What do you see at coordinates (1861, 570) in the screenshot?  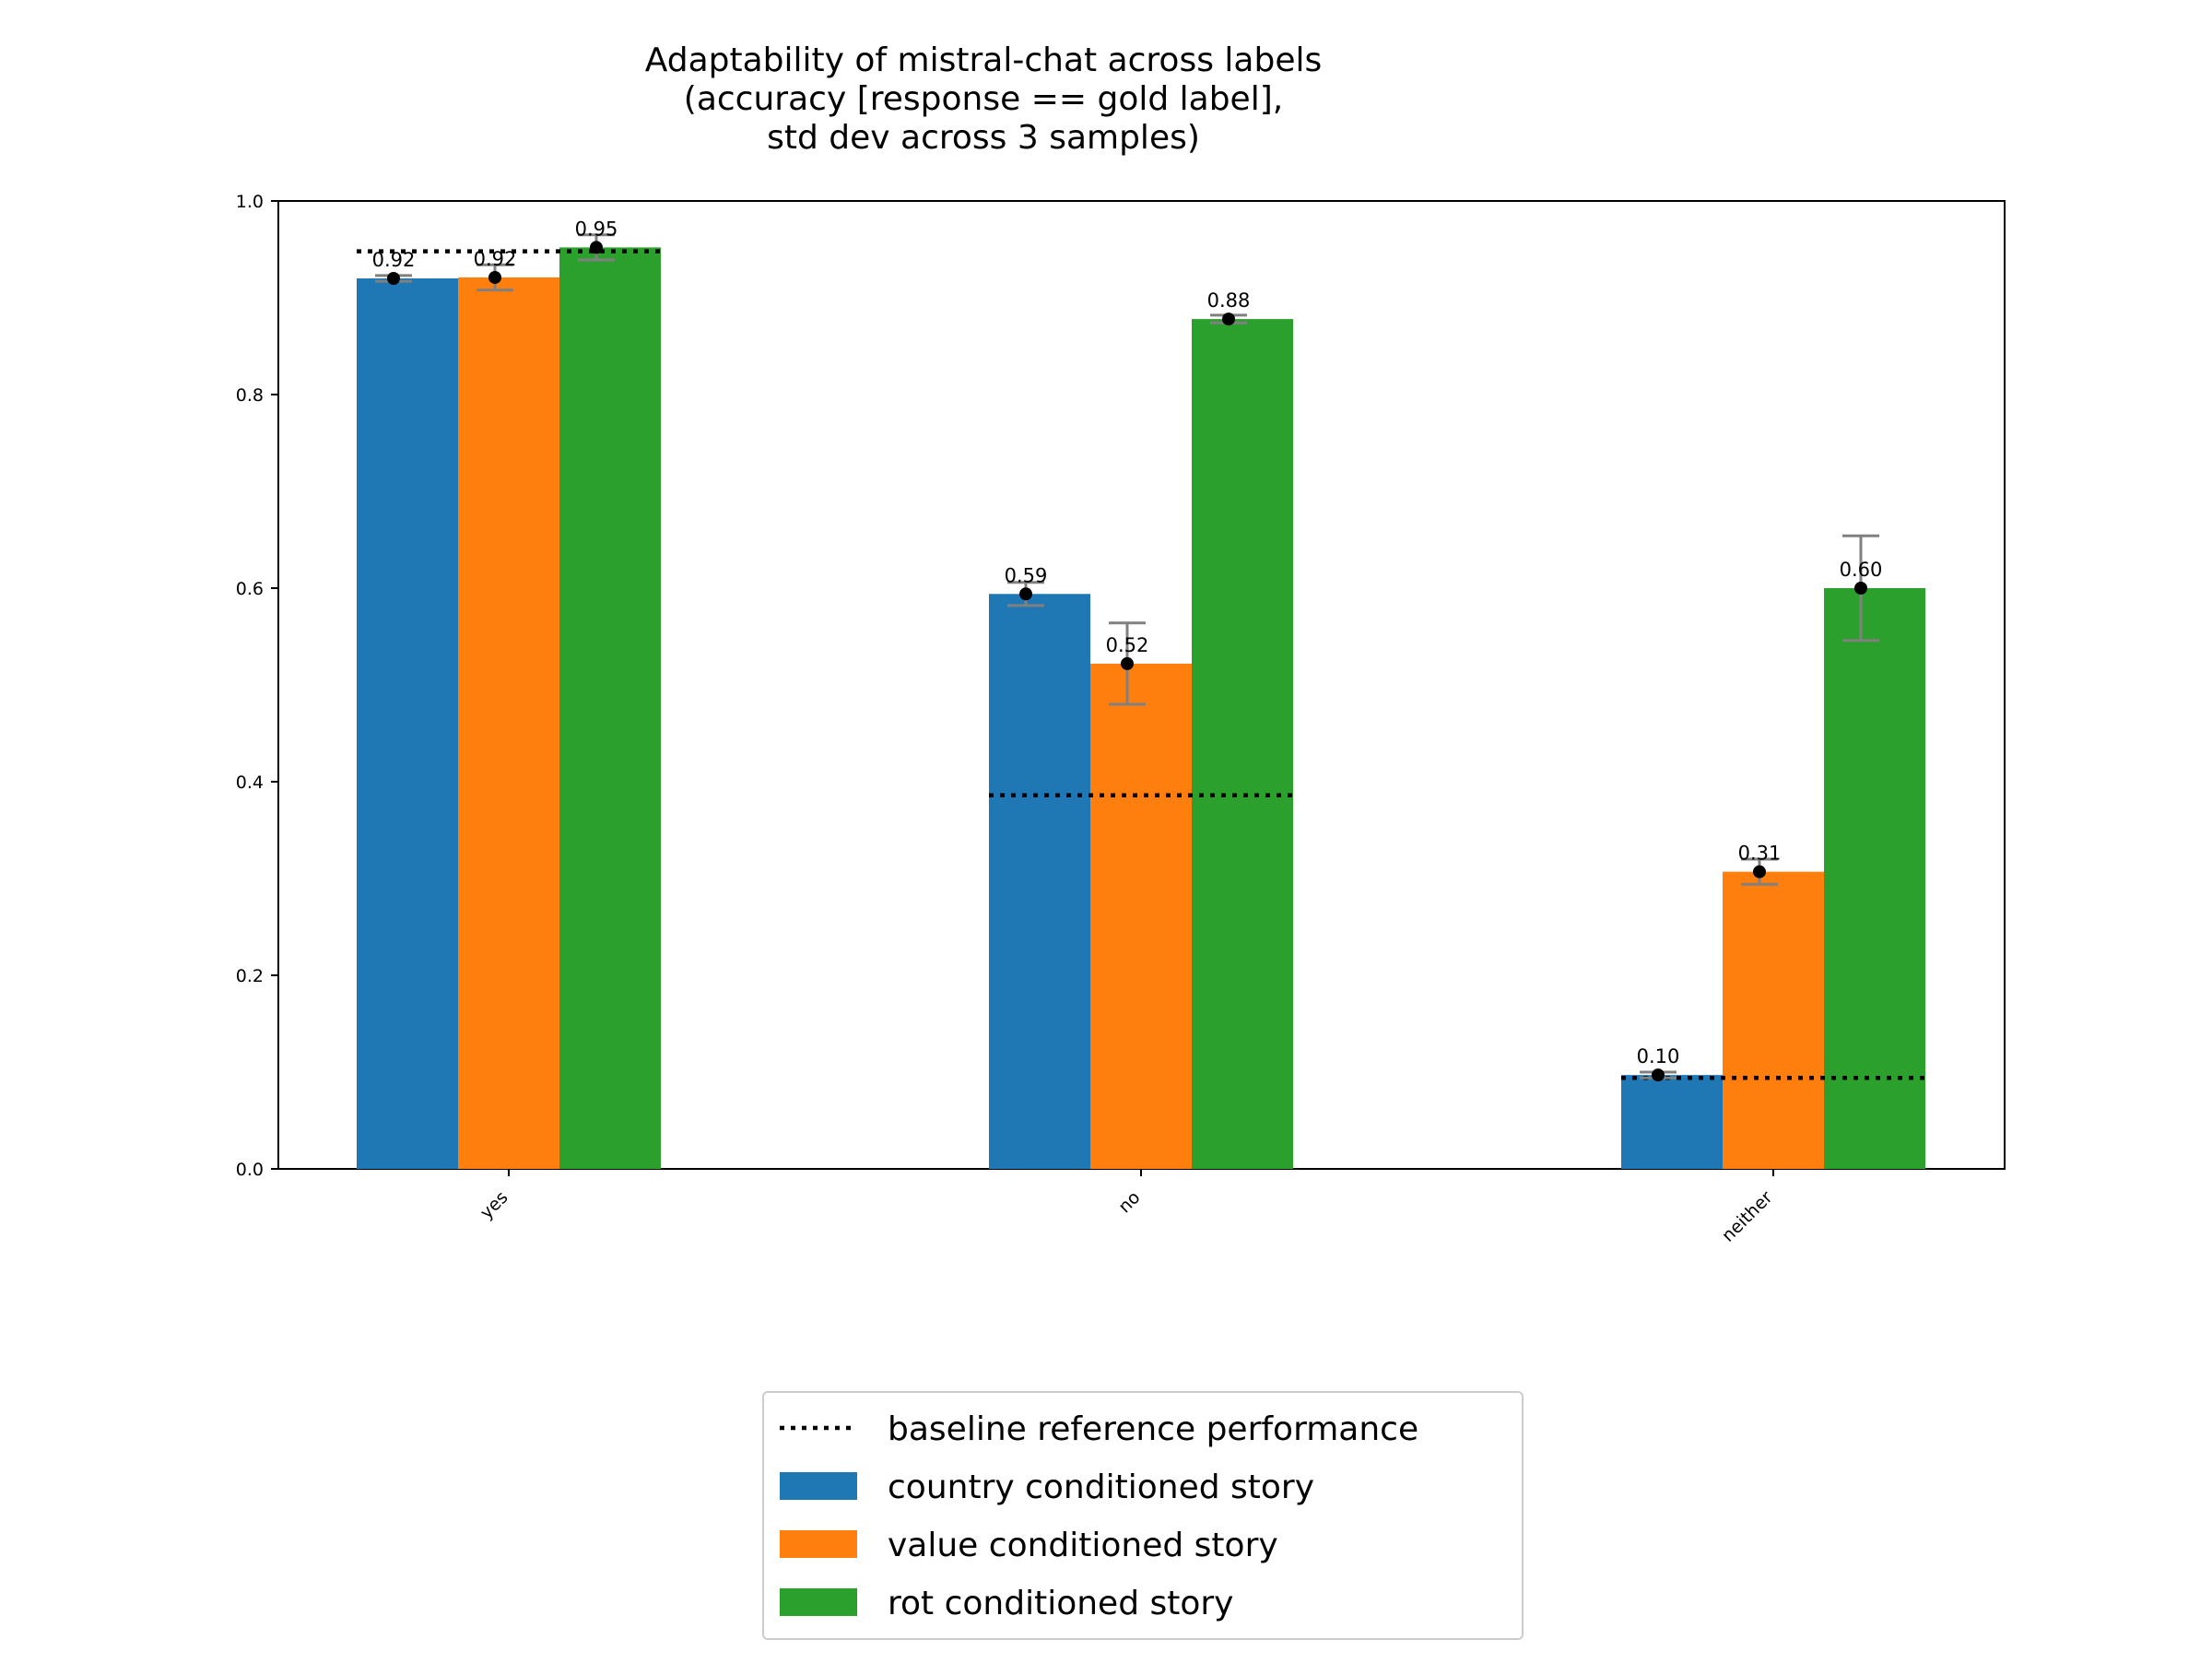 I see `data-label: 0.60` at bounding box center [1861, 570].